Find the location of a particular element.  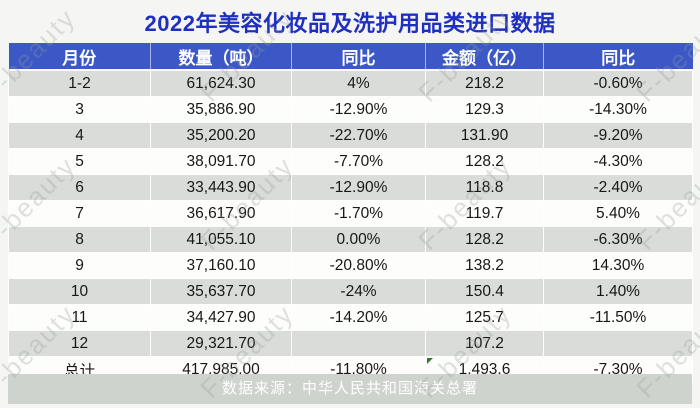

table-cell: 9 is located at coordinates (79, 265).